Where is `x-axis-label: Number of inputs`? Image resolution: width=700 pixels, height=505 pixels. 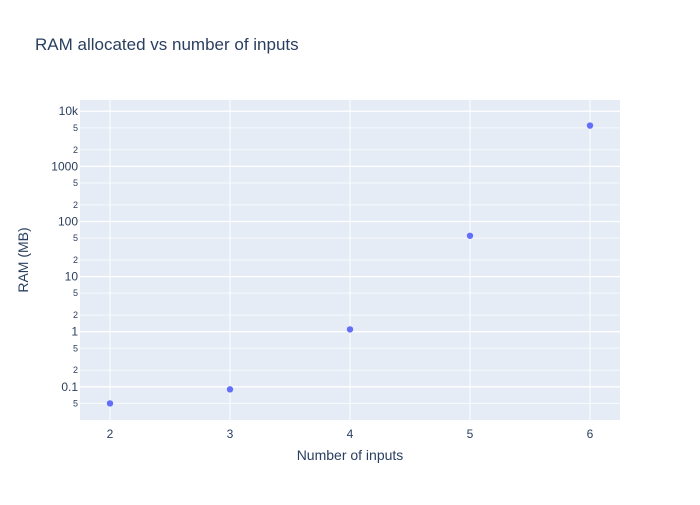 x-axis-label: Number of inputs is located at coordinates (350, 455).